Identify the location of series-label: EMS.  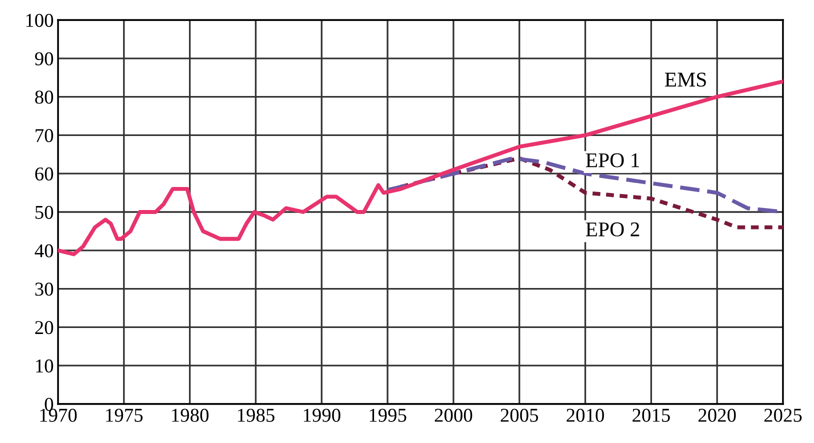
(685, 79).